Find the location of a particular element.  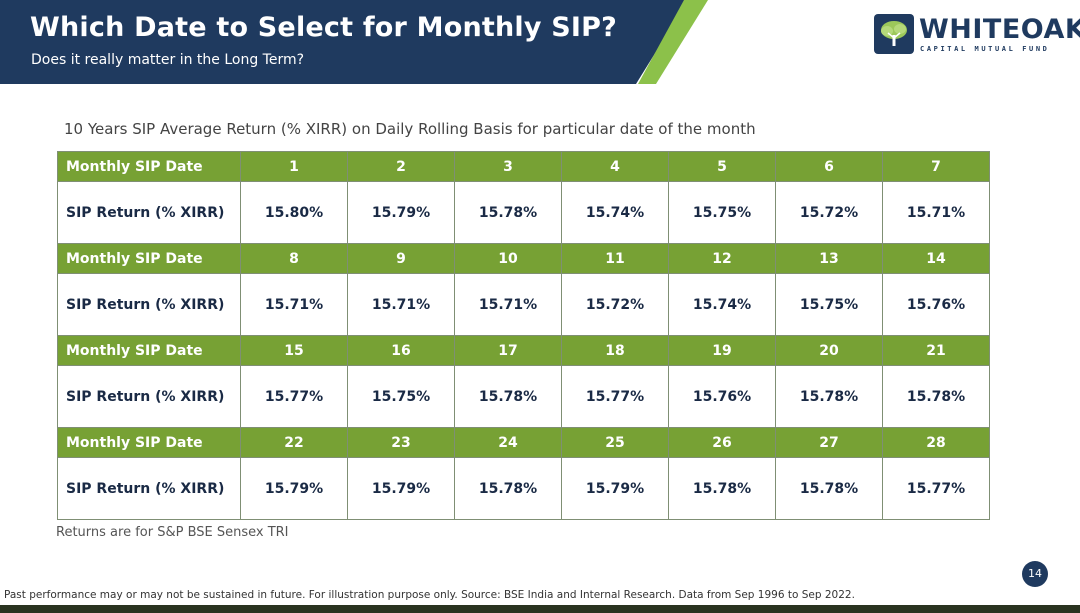

date-cell: 19 is located at coordinates (722, 350).